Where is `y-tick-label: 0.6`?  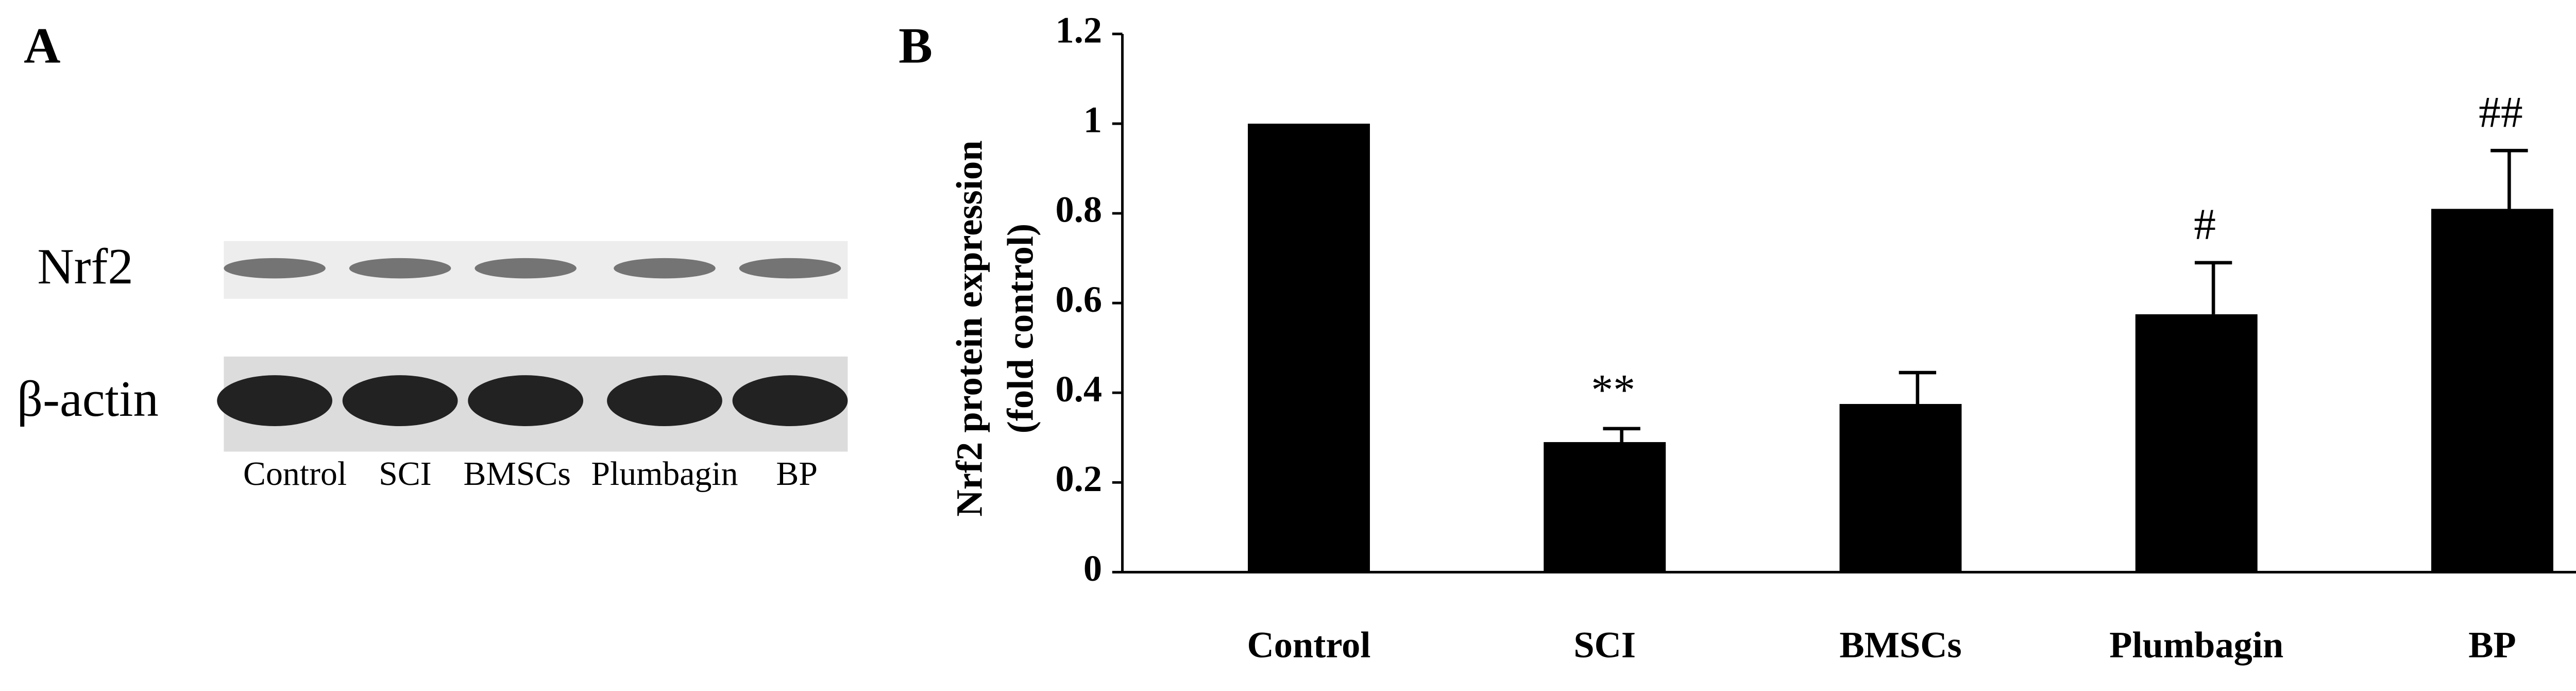
y-tick-label: 0.6 is located at coordinates (1079, 299).